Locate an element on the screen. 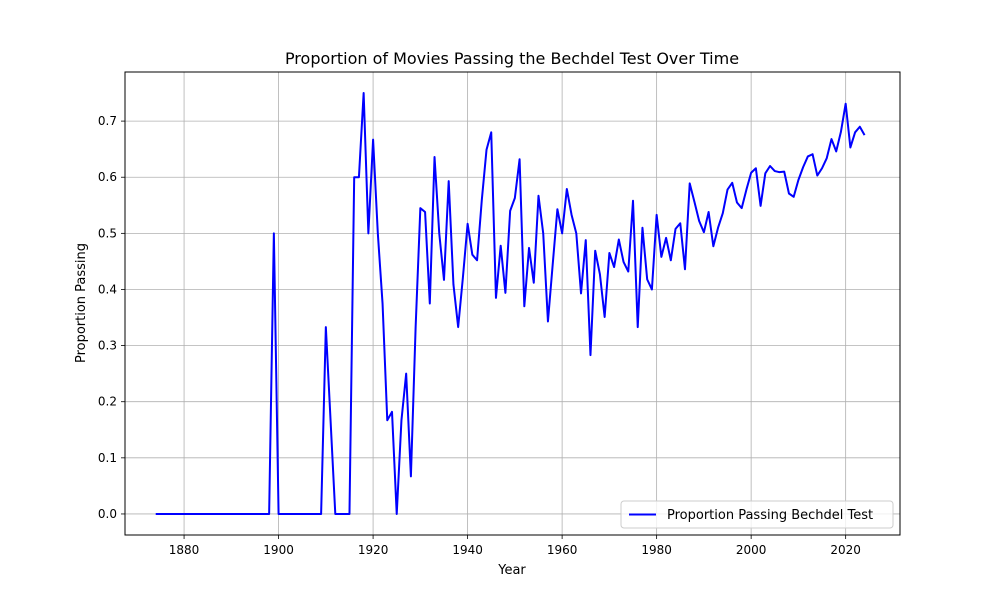  x-tick-label: 1880 is located at coordinates (184, 550).